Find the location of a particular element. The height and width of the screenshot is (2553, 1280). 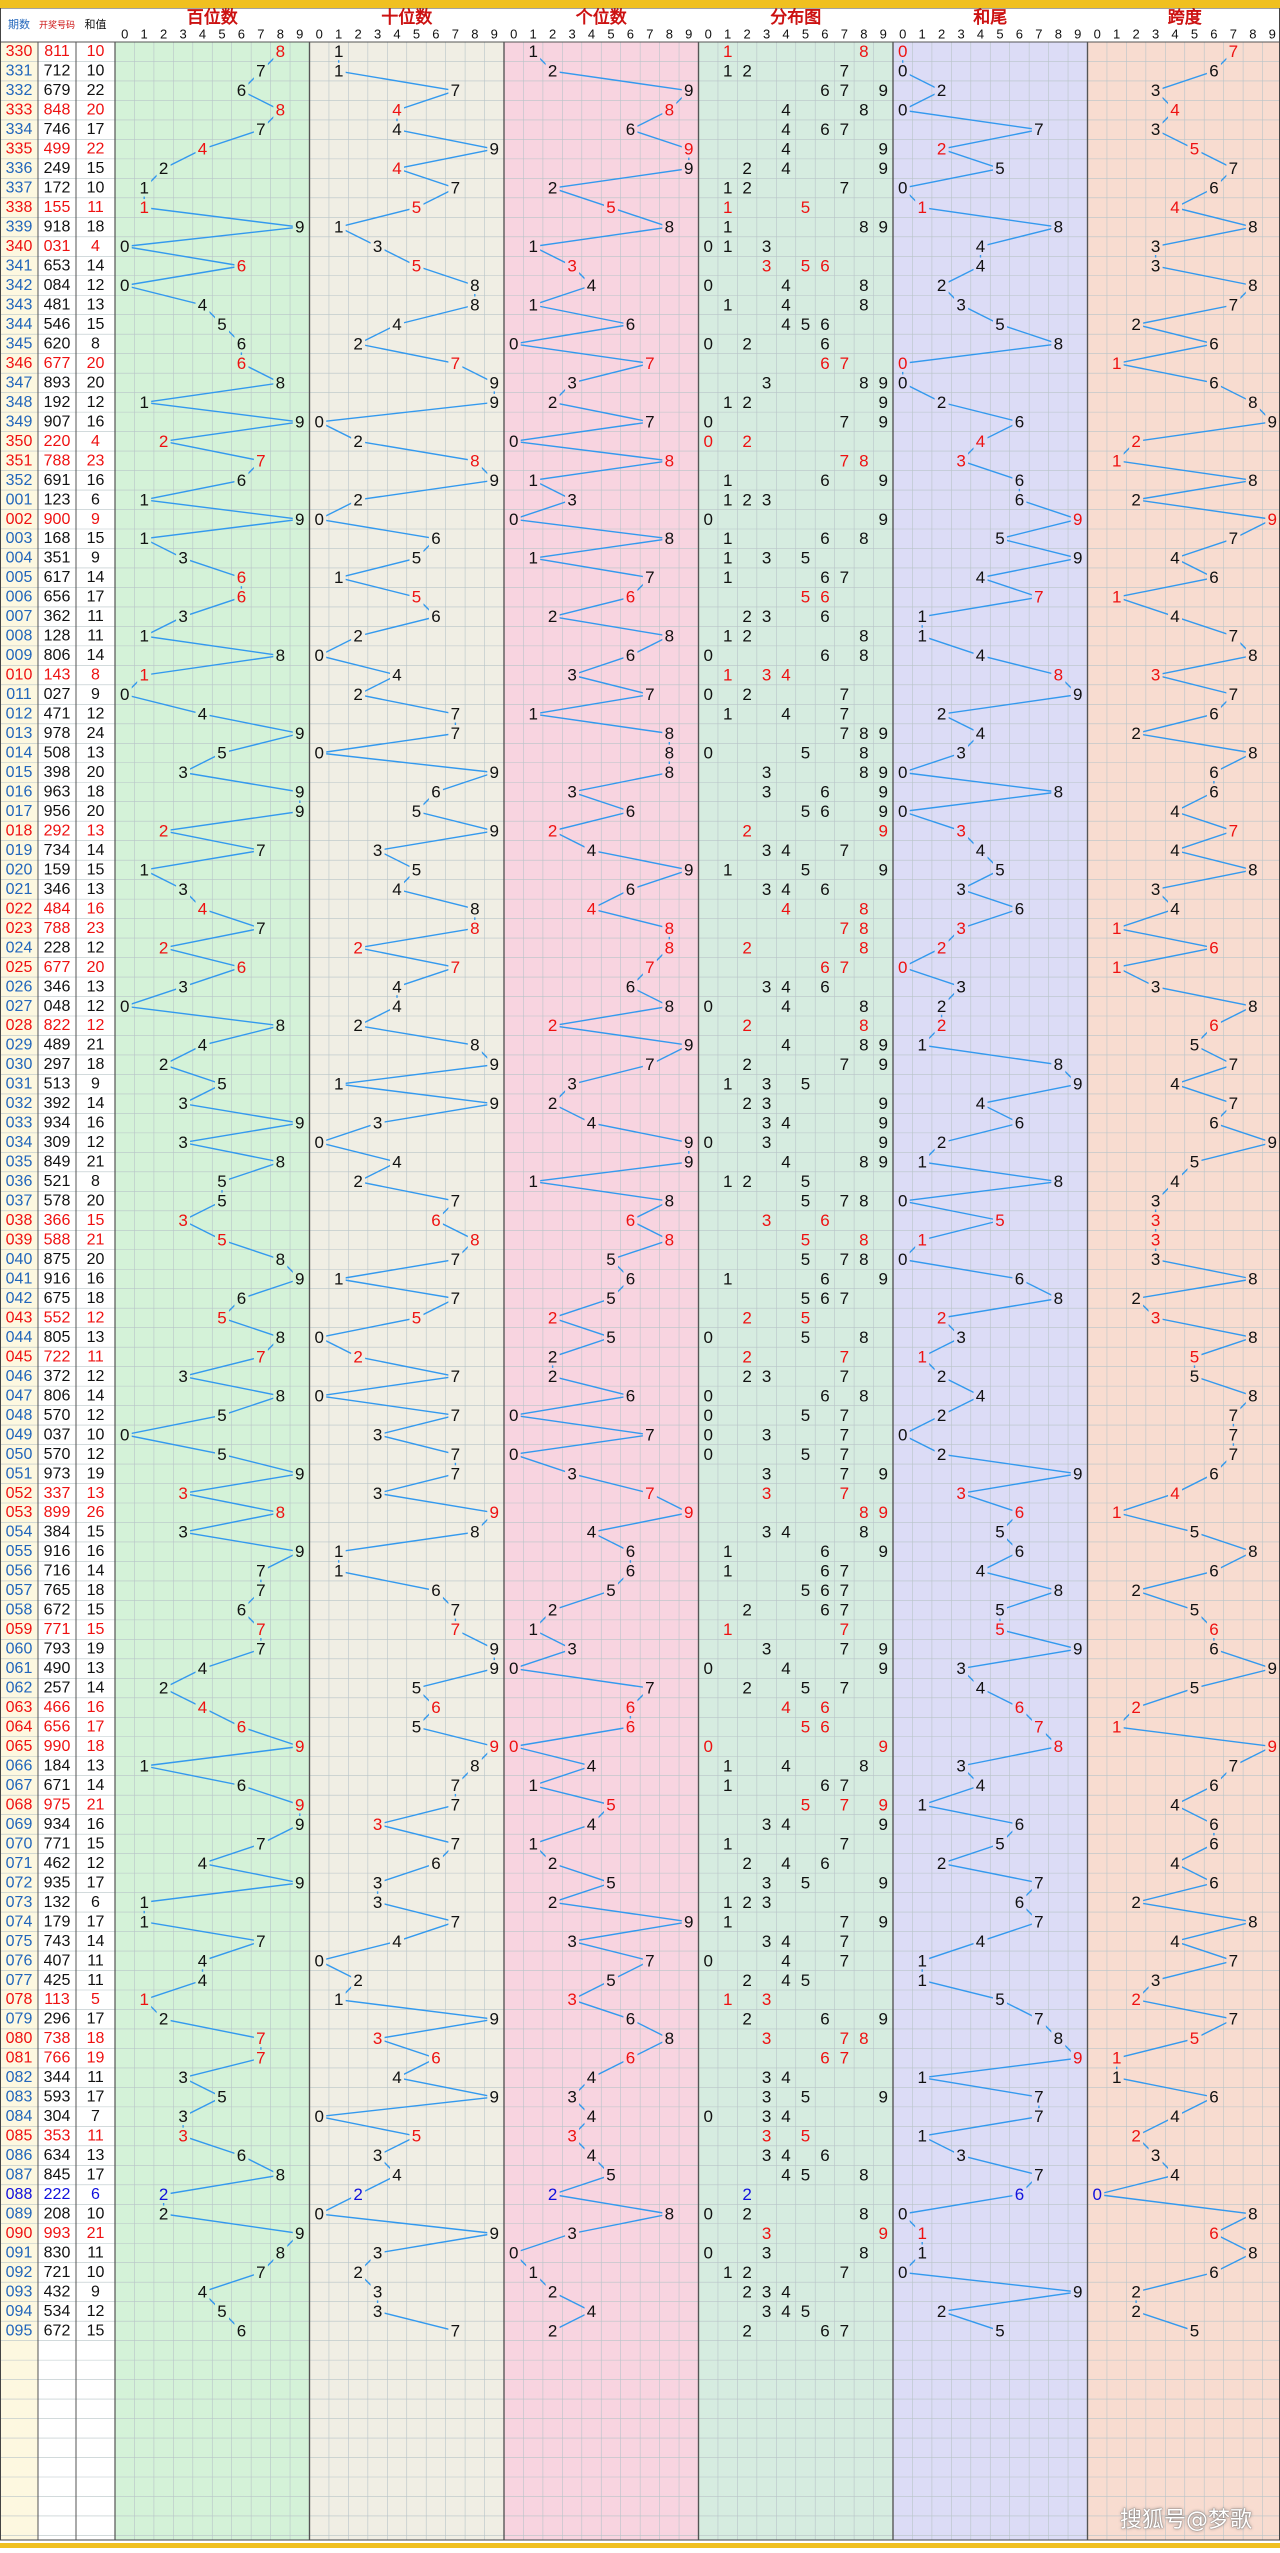

period-label: 011 is located at coordinates (19, 694).